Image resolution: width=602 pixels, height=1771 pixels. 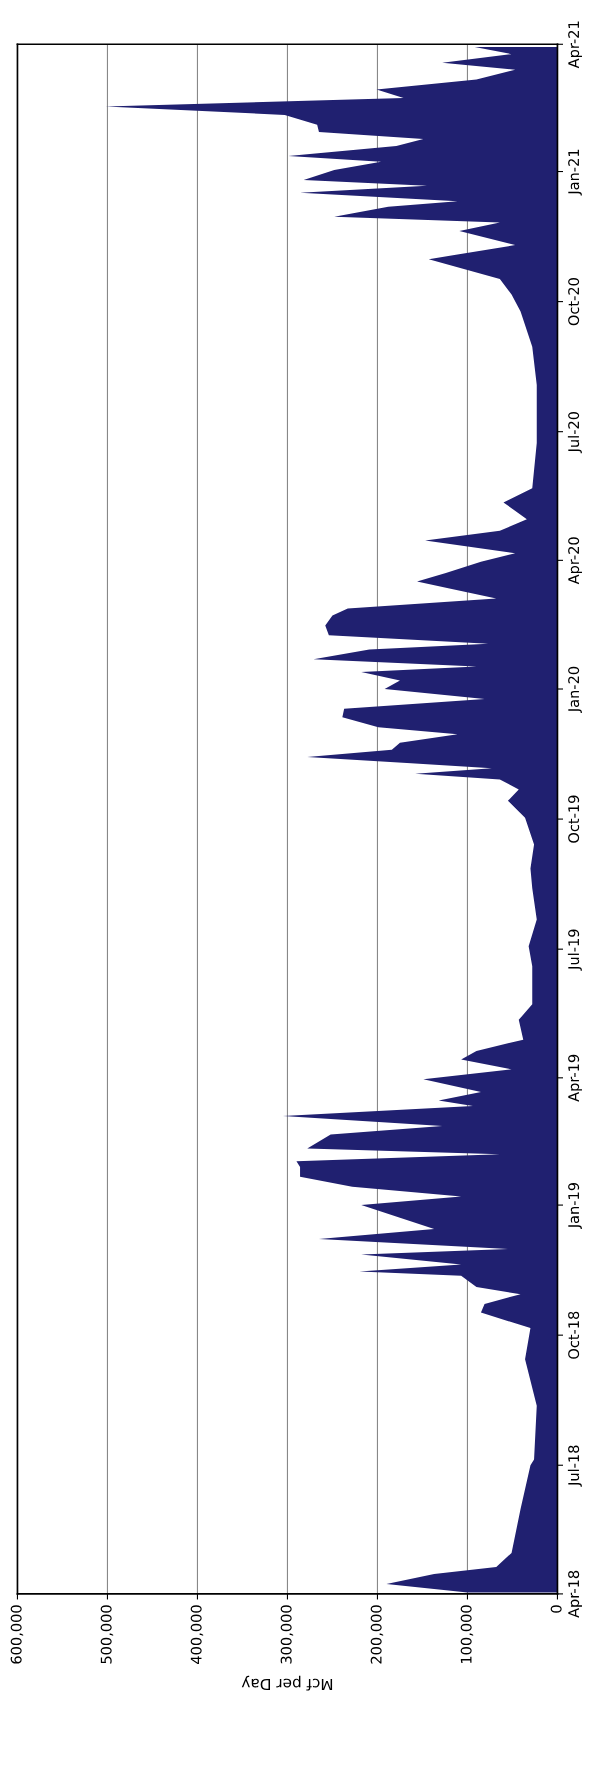 I want to click on x-tick-label: 100,000, so click(x=467, y=1634).